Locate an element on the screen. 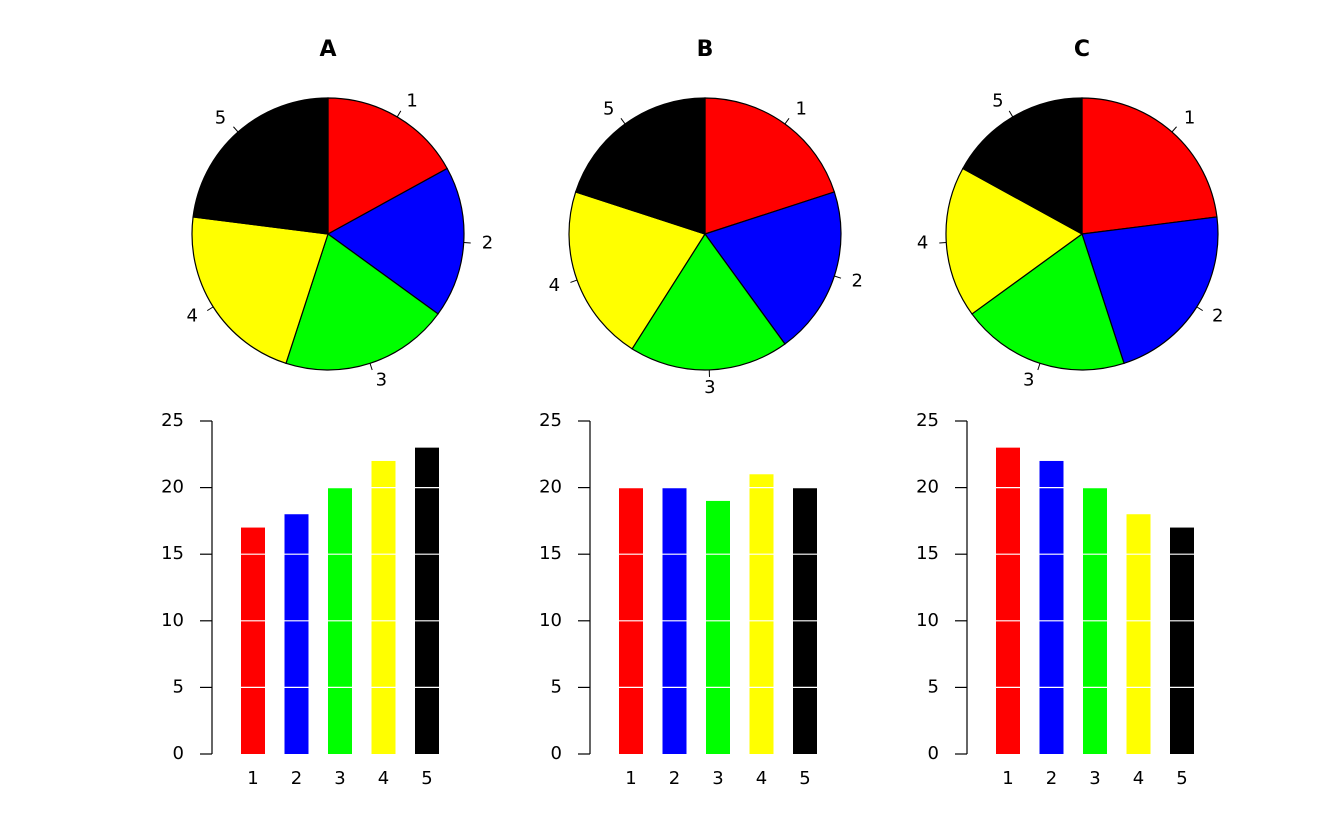  bar-chart-3: 1 2 3 4 5 0 5 10 15 20 25 is located at coordinates (1056, 599).